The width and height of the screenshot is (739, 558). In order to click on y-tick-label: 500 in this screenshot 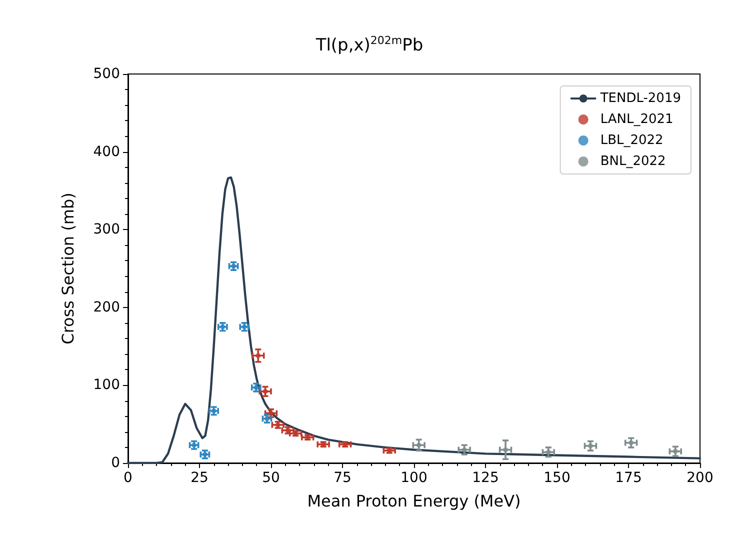, I will do `click(106, 74)`.